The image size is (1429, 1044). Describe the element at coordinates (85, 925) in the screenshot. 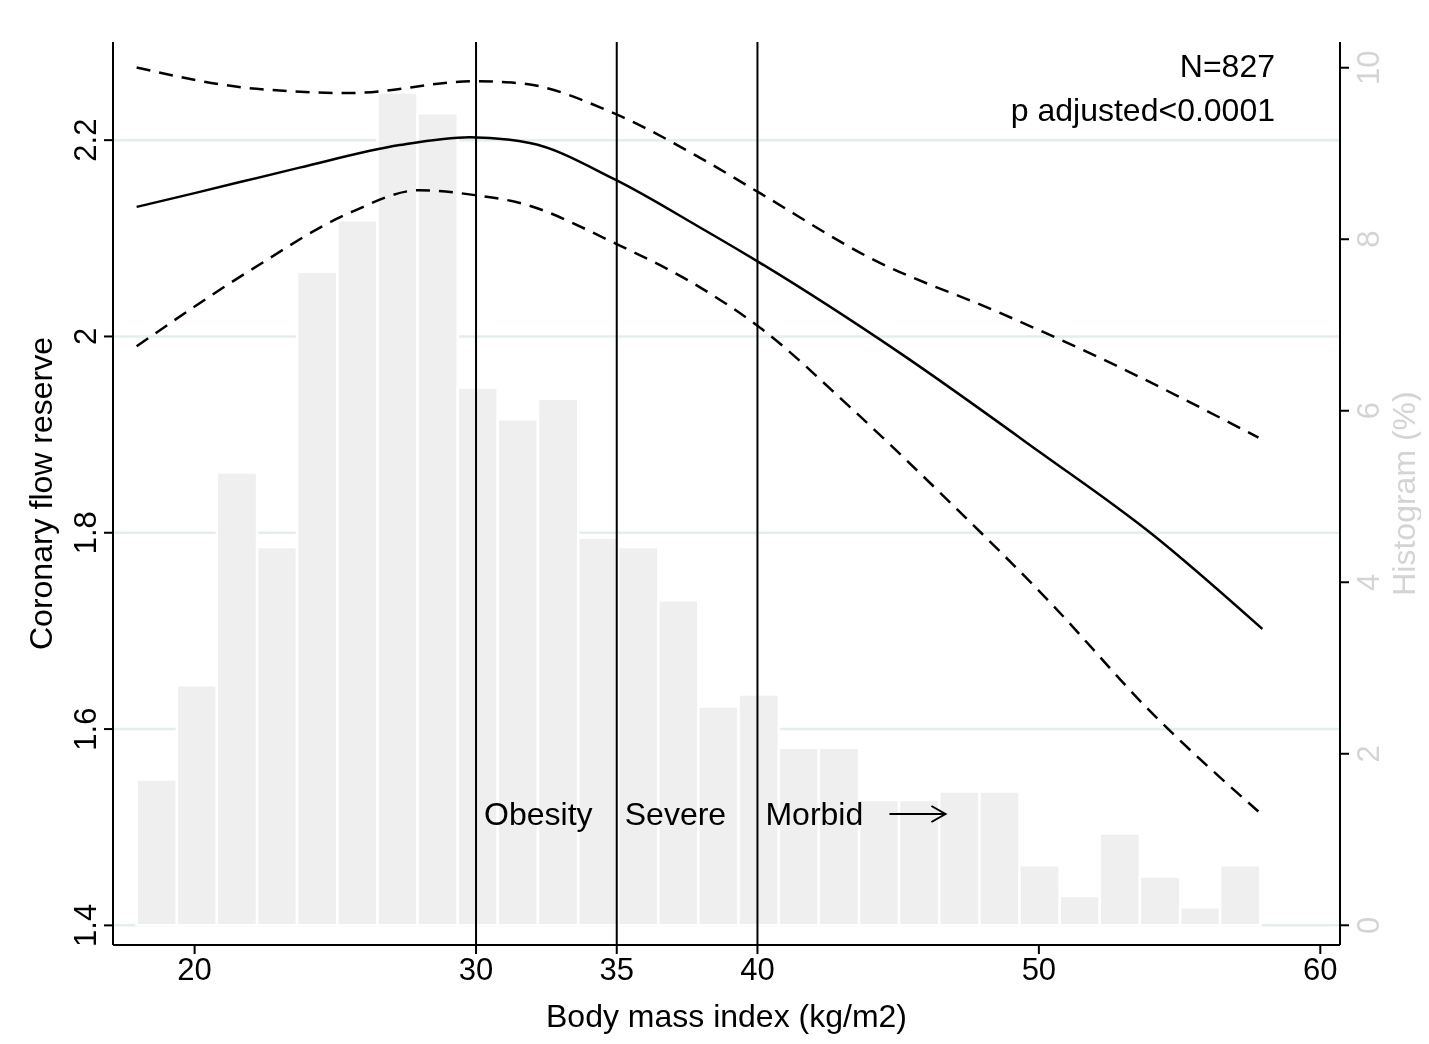

I see `y-tick-label: 1.4` at that location.